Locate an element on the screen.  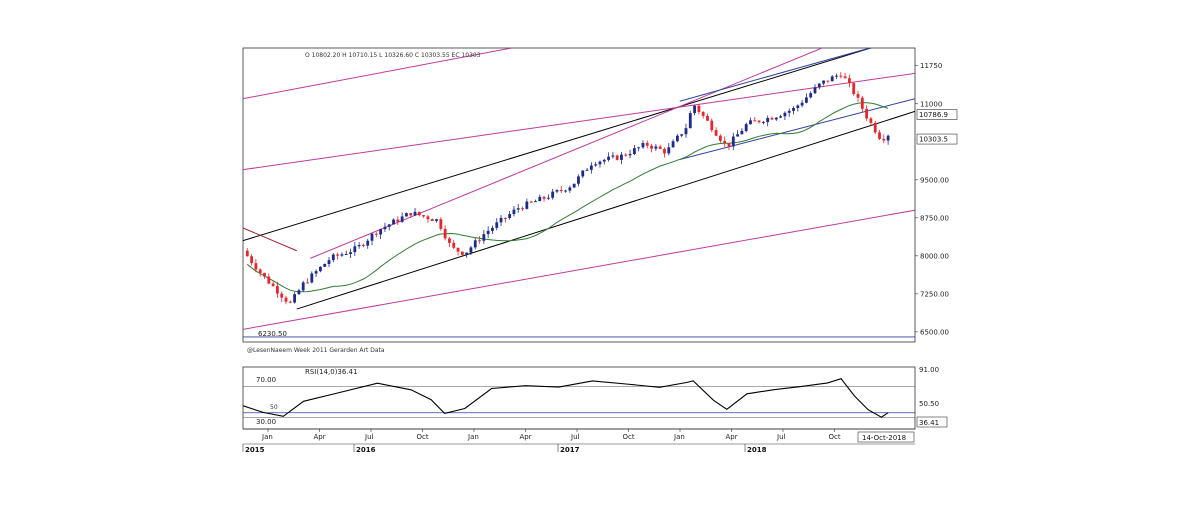
month-label-7: Oct is located at coordinates (629, 437).